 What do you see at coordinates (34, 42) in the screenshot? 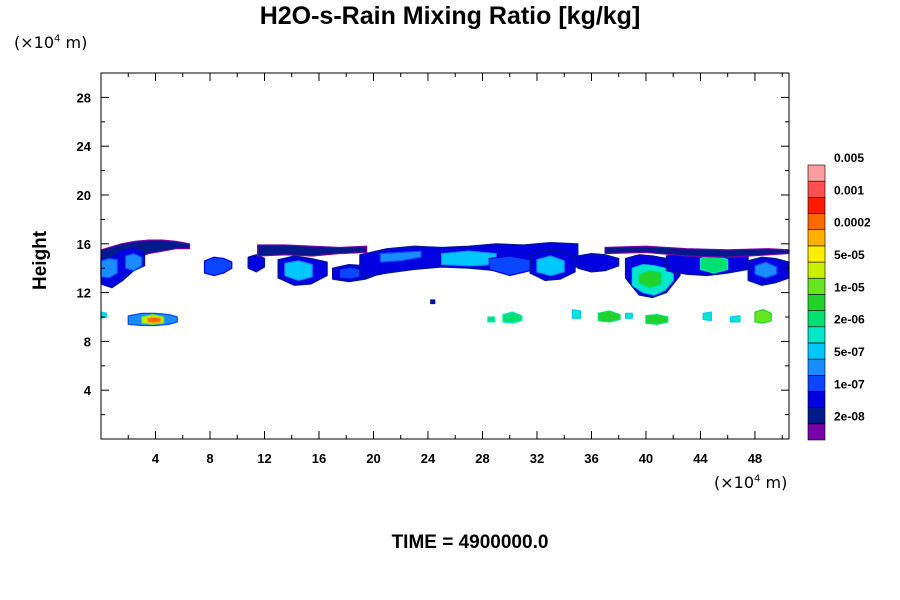
I see `y-unit-prefix: (×10` at bounding box center [34, 42].